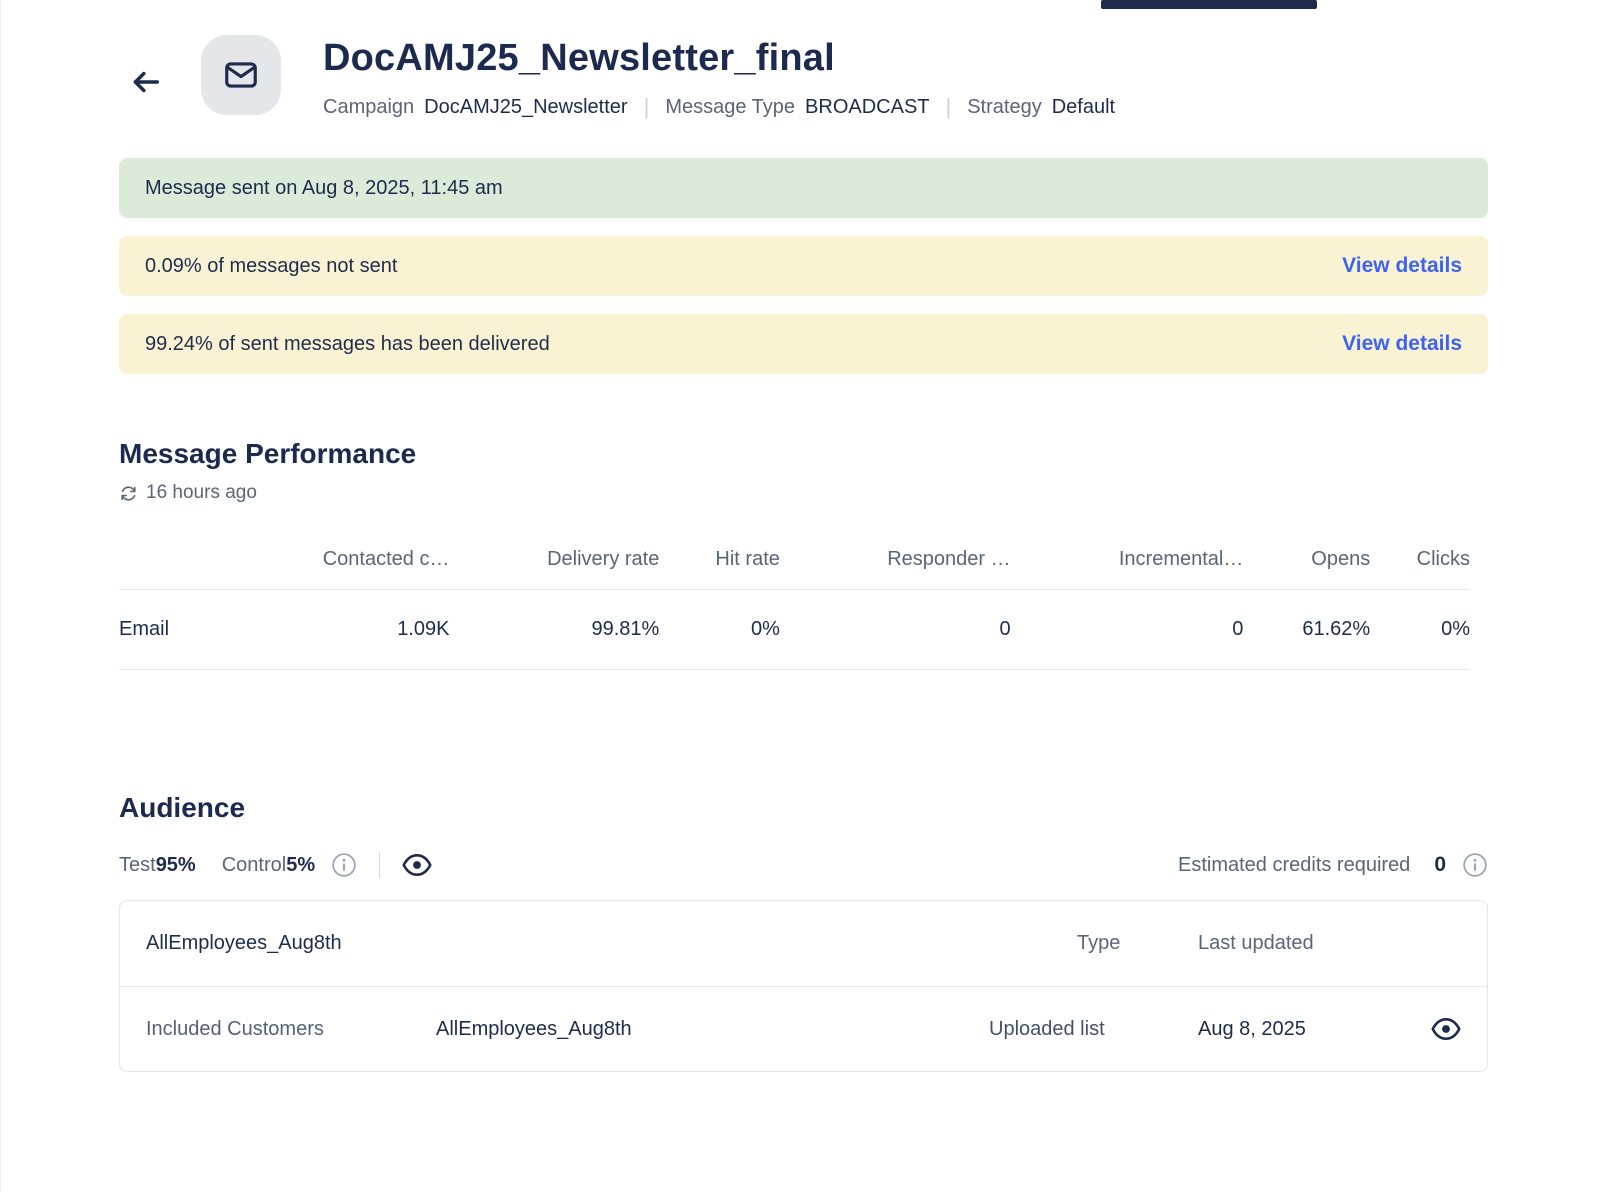 The width and height of the screenshot is (1598, 1192). What do you see at coordinates (369, 106) in the screenshot?
I see `campaign-label: Campaign` at bounding box center [369, 106].